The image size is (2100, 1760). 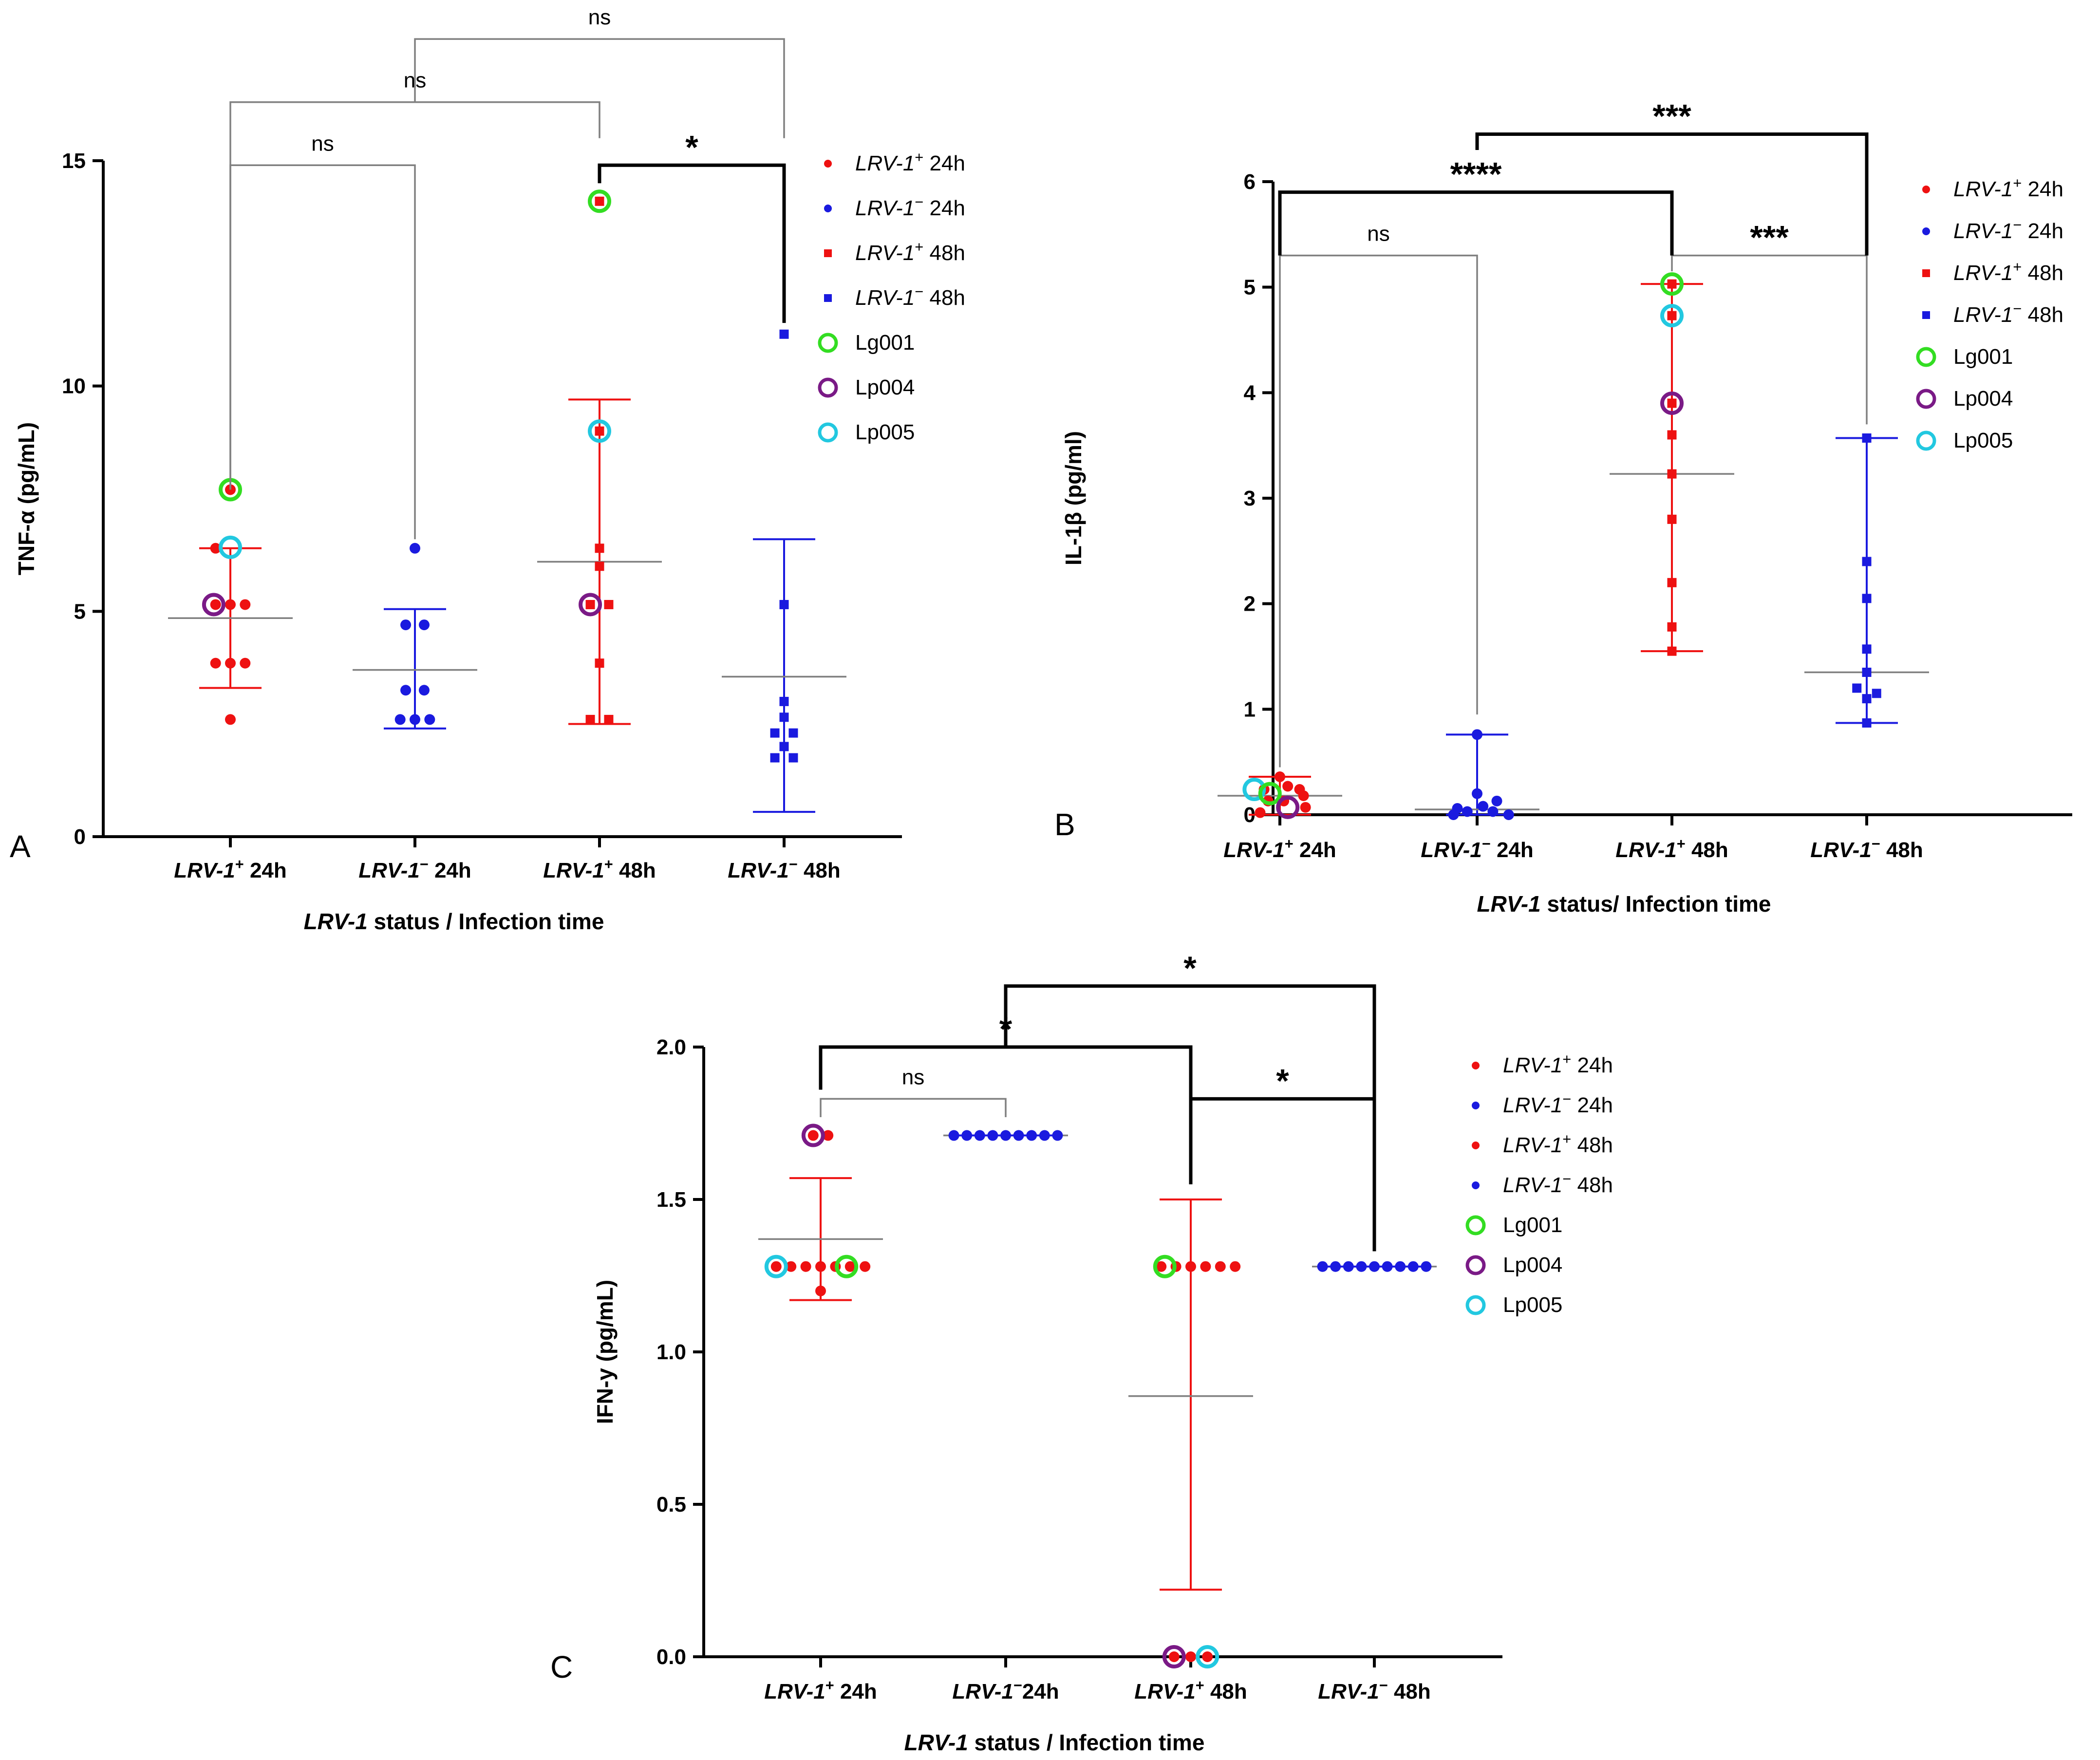 I want to click on y-tick-label: 0.0, so click(x=671, y=1657).